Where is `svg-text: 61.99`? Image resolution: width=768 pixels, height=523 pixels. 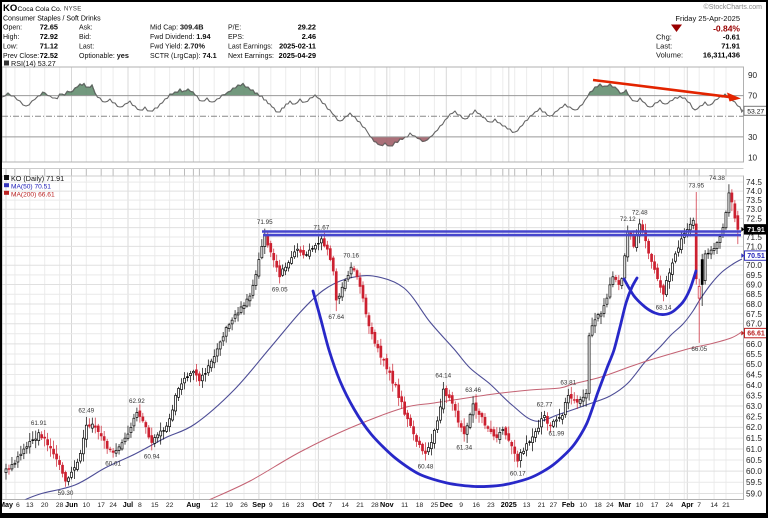 svg-text: 61.99 is located at coordinates (557, 434).